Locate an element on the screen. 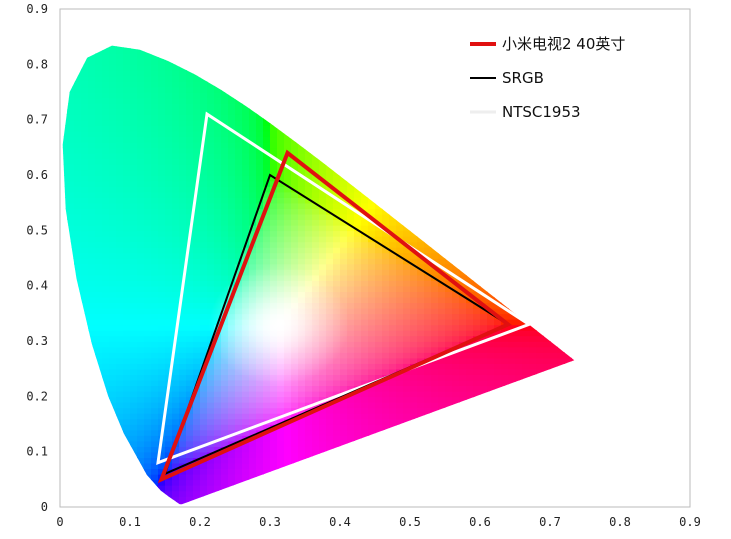  y-tick-label: 0.6 is located at coordinates (37, 175).